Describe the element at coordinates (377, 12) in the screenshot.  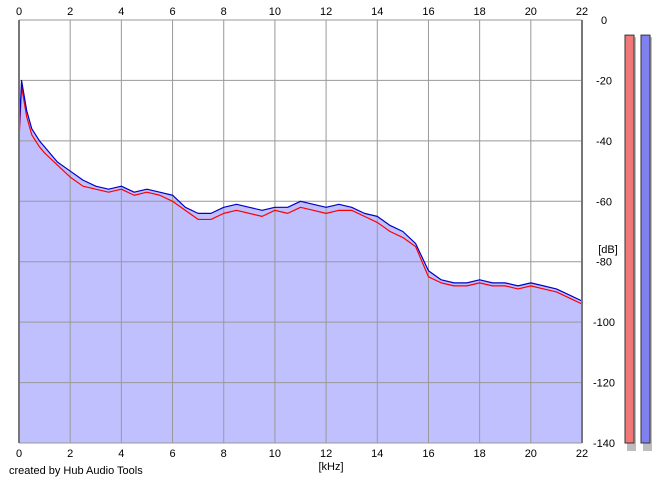
I see `x-tick-label-top: 14` at that location.